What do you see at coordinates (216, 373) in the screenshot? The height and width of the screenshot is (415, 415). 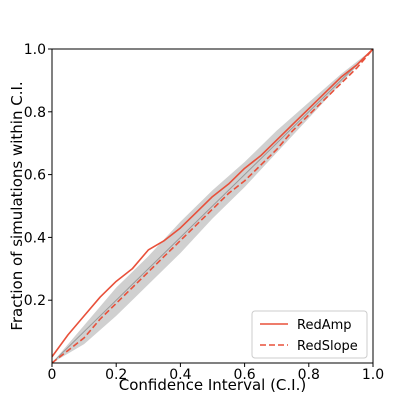 I see `x-axis-ticks: 0 0.2 0.4 0.6 0.8 1.0` at bounding box center [216, 373].